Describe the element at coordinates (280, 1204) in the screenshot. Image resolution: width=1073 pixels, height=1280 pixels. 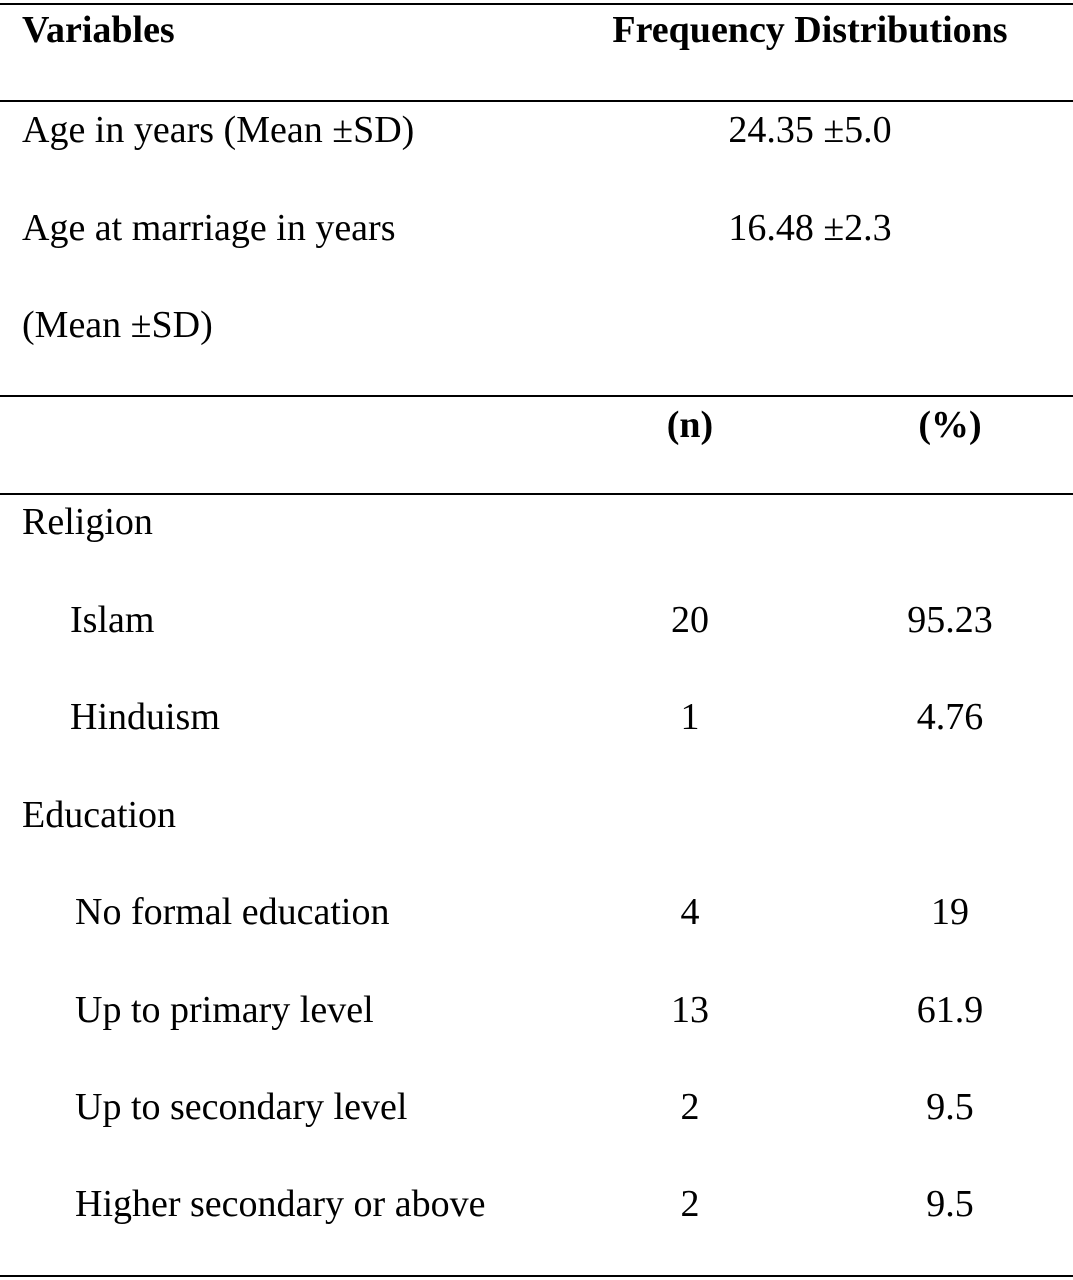
I see `row-label: Higher secondary or above` at that location.